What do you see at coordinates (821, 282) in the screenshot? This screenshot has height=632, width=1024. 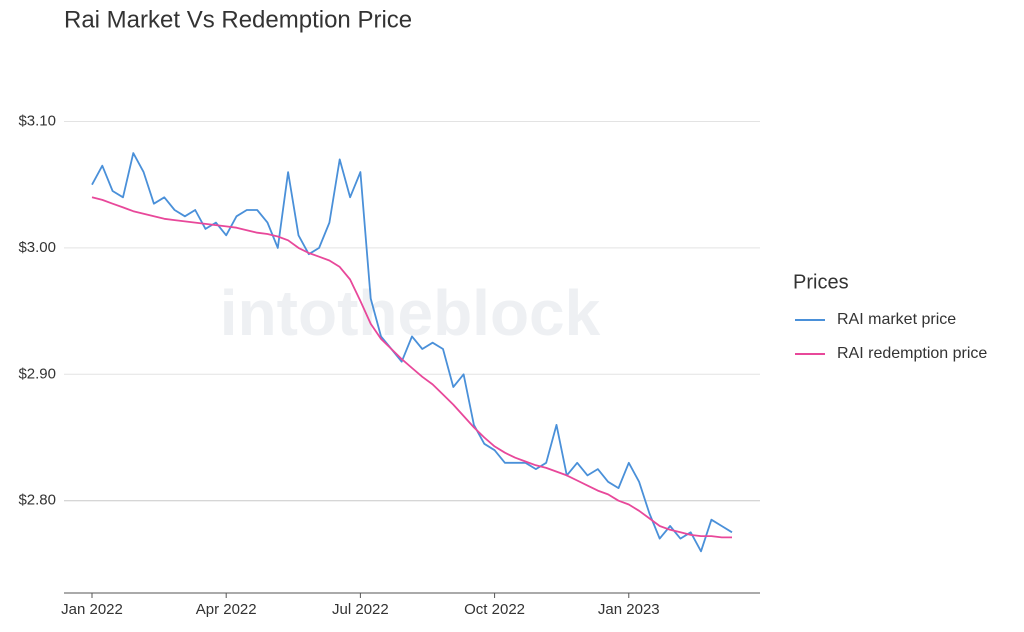 I see `legend-title: Prices` at bounding box center [821, 282].